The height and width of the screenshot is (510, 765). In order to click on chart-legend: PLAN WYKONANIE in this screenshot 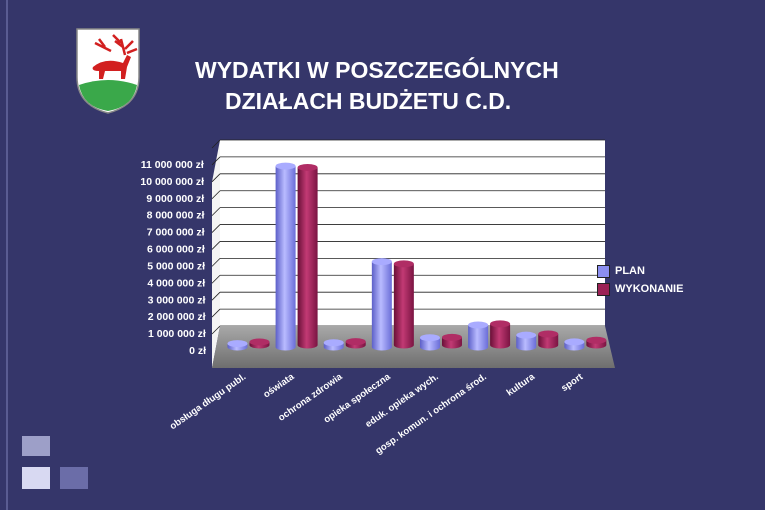, I will do `click(640, 280)`.